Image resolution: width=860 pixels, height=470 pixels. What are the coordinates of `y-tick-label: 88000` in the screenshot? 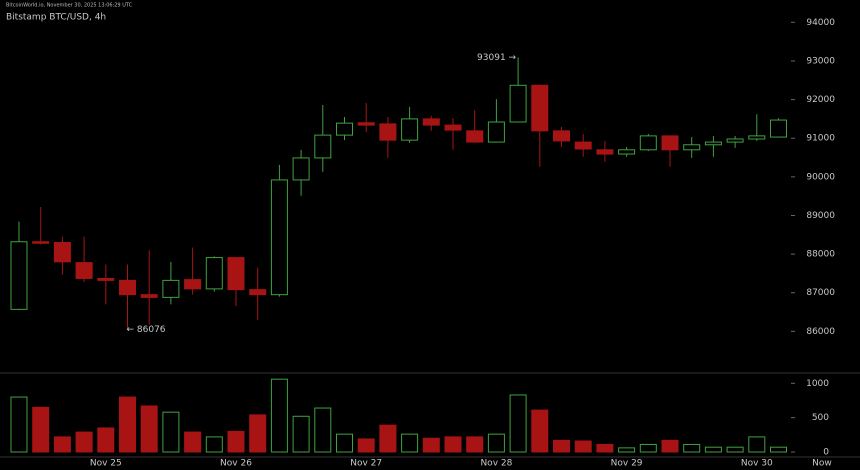 It's located at (820, 255).